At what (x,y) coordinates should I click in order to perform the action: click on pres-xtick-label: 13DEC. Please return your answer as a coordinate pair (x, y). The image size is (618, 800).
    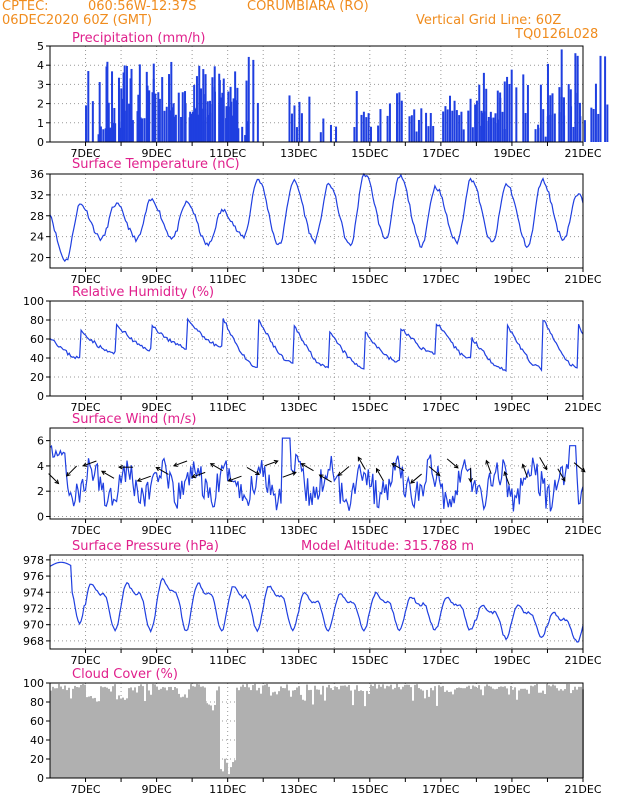
    Looking at the image, I should click on (298, 660).